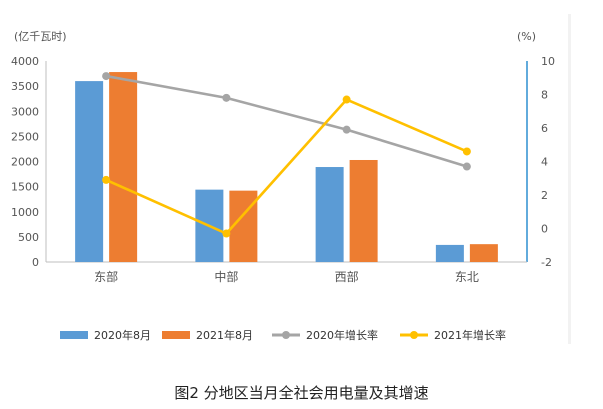 This screenshot has height=409, width=603. I want to click on y-left-tick-label: 1500, so click(25, 187).